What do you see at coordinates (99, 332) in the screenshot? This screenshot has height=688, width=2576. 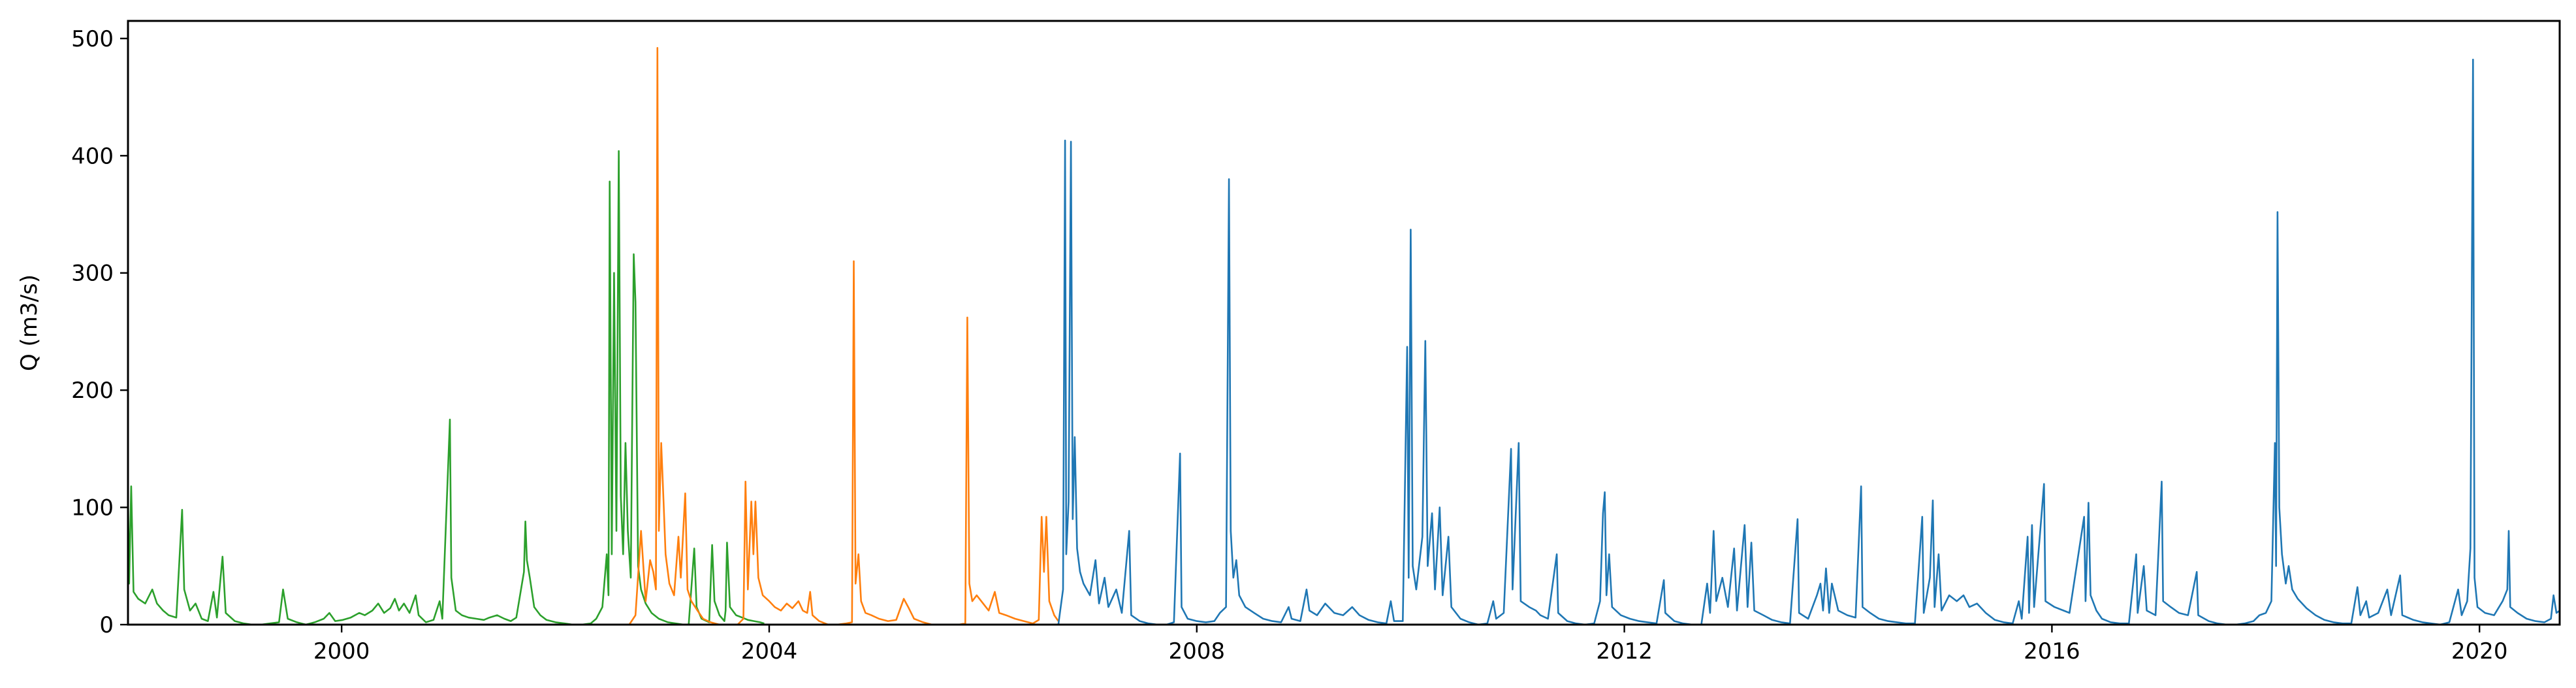 I see `y-axis: 0 100 200 300 400 500` at bounding box center [99, 332].